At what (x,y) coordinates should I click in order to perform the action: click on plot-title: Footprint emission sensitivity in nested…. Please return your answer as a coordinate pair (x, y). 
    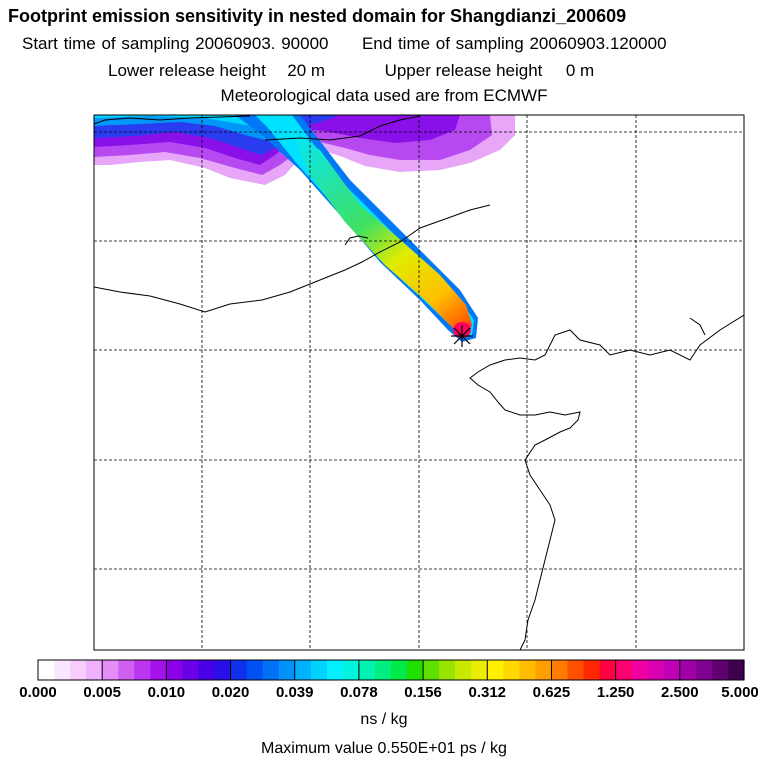
    Looking at the image, I should click on (317, 16).